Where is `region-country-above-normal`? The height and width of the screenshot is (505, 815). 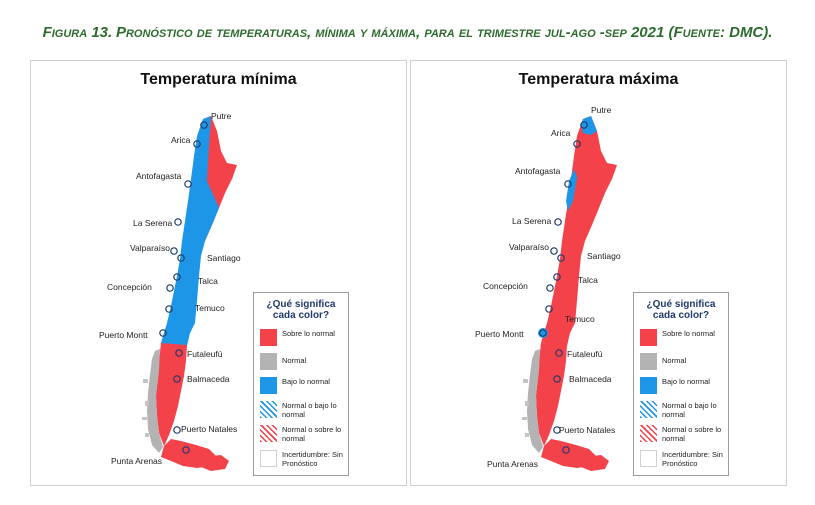 region-country-above-normal is located at coordinates (579, 231).